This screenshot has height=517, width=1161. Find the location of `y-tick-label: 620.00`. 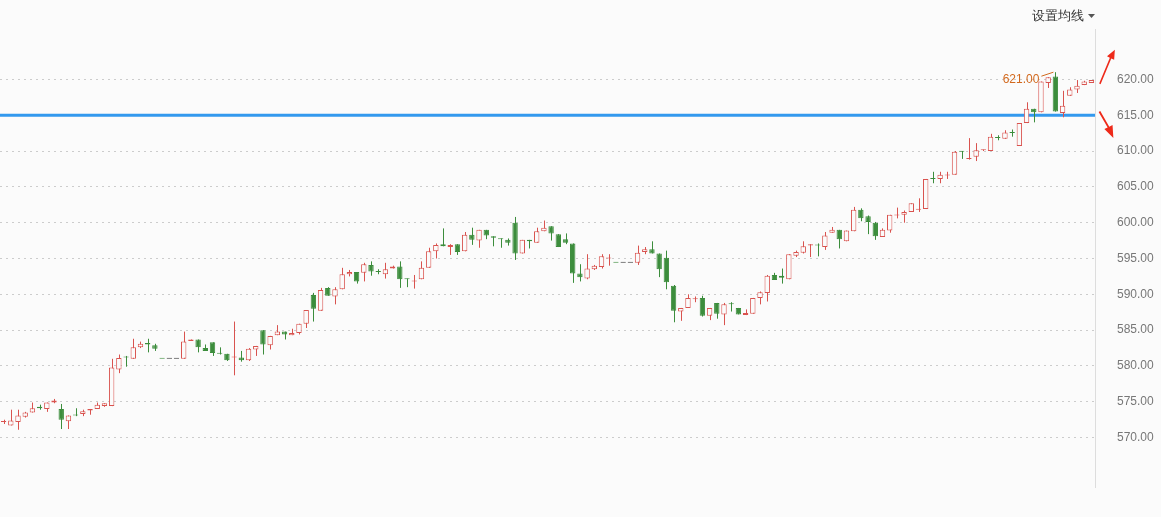

y-tick-label: 620.00 is located at coordinates (1136, 78).